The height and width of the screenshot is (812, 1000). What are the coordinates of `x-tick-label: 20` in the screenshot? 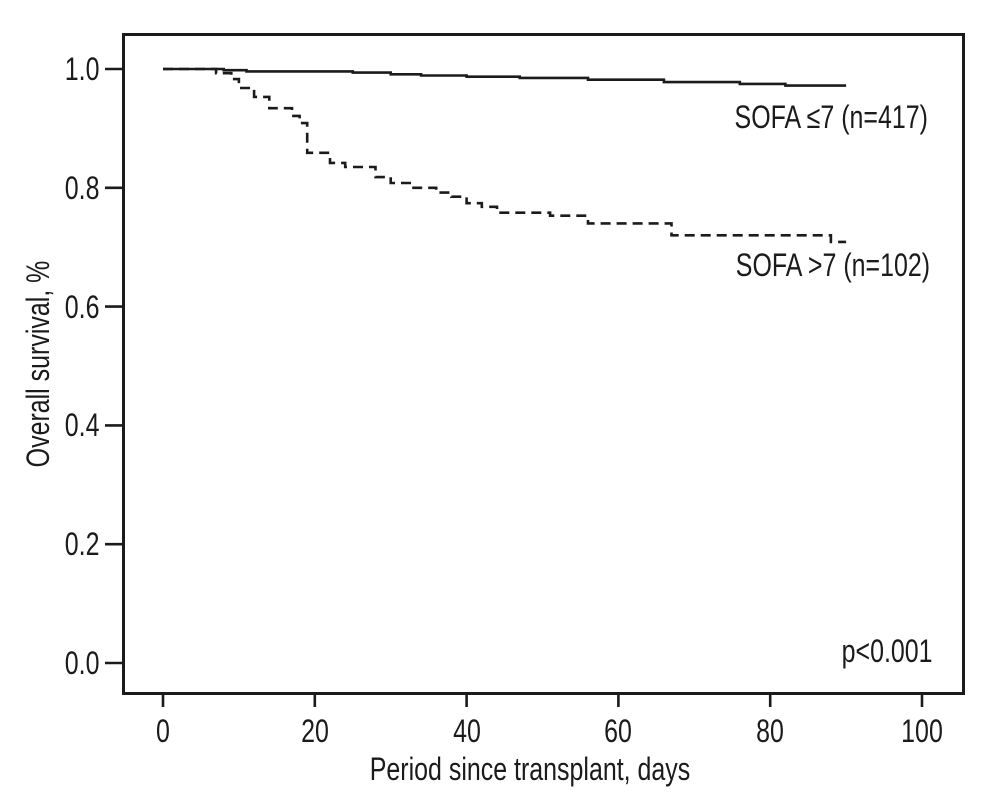 It's located at (314, 731).